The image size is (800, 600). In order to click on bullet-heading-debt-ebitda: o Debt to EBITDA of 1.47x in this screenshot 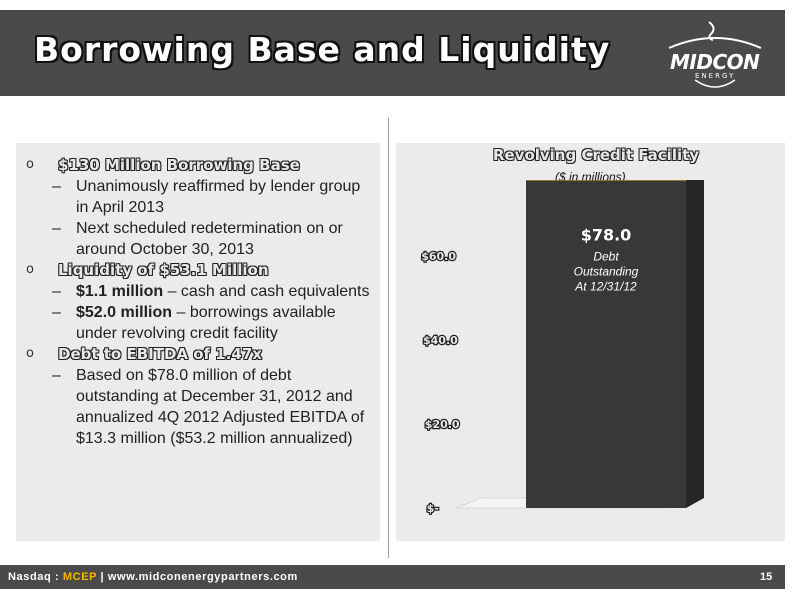, I will do `click(144, 354)`.